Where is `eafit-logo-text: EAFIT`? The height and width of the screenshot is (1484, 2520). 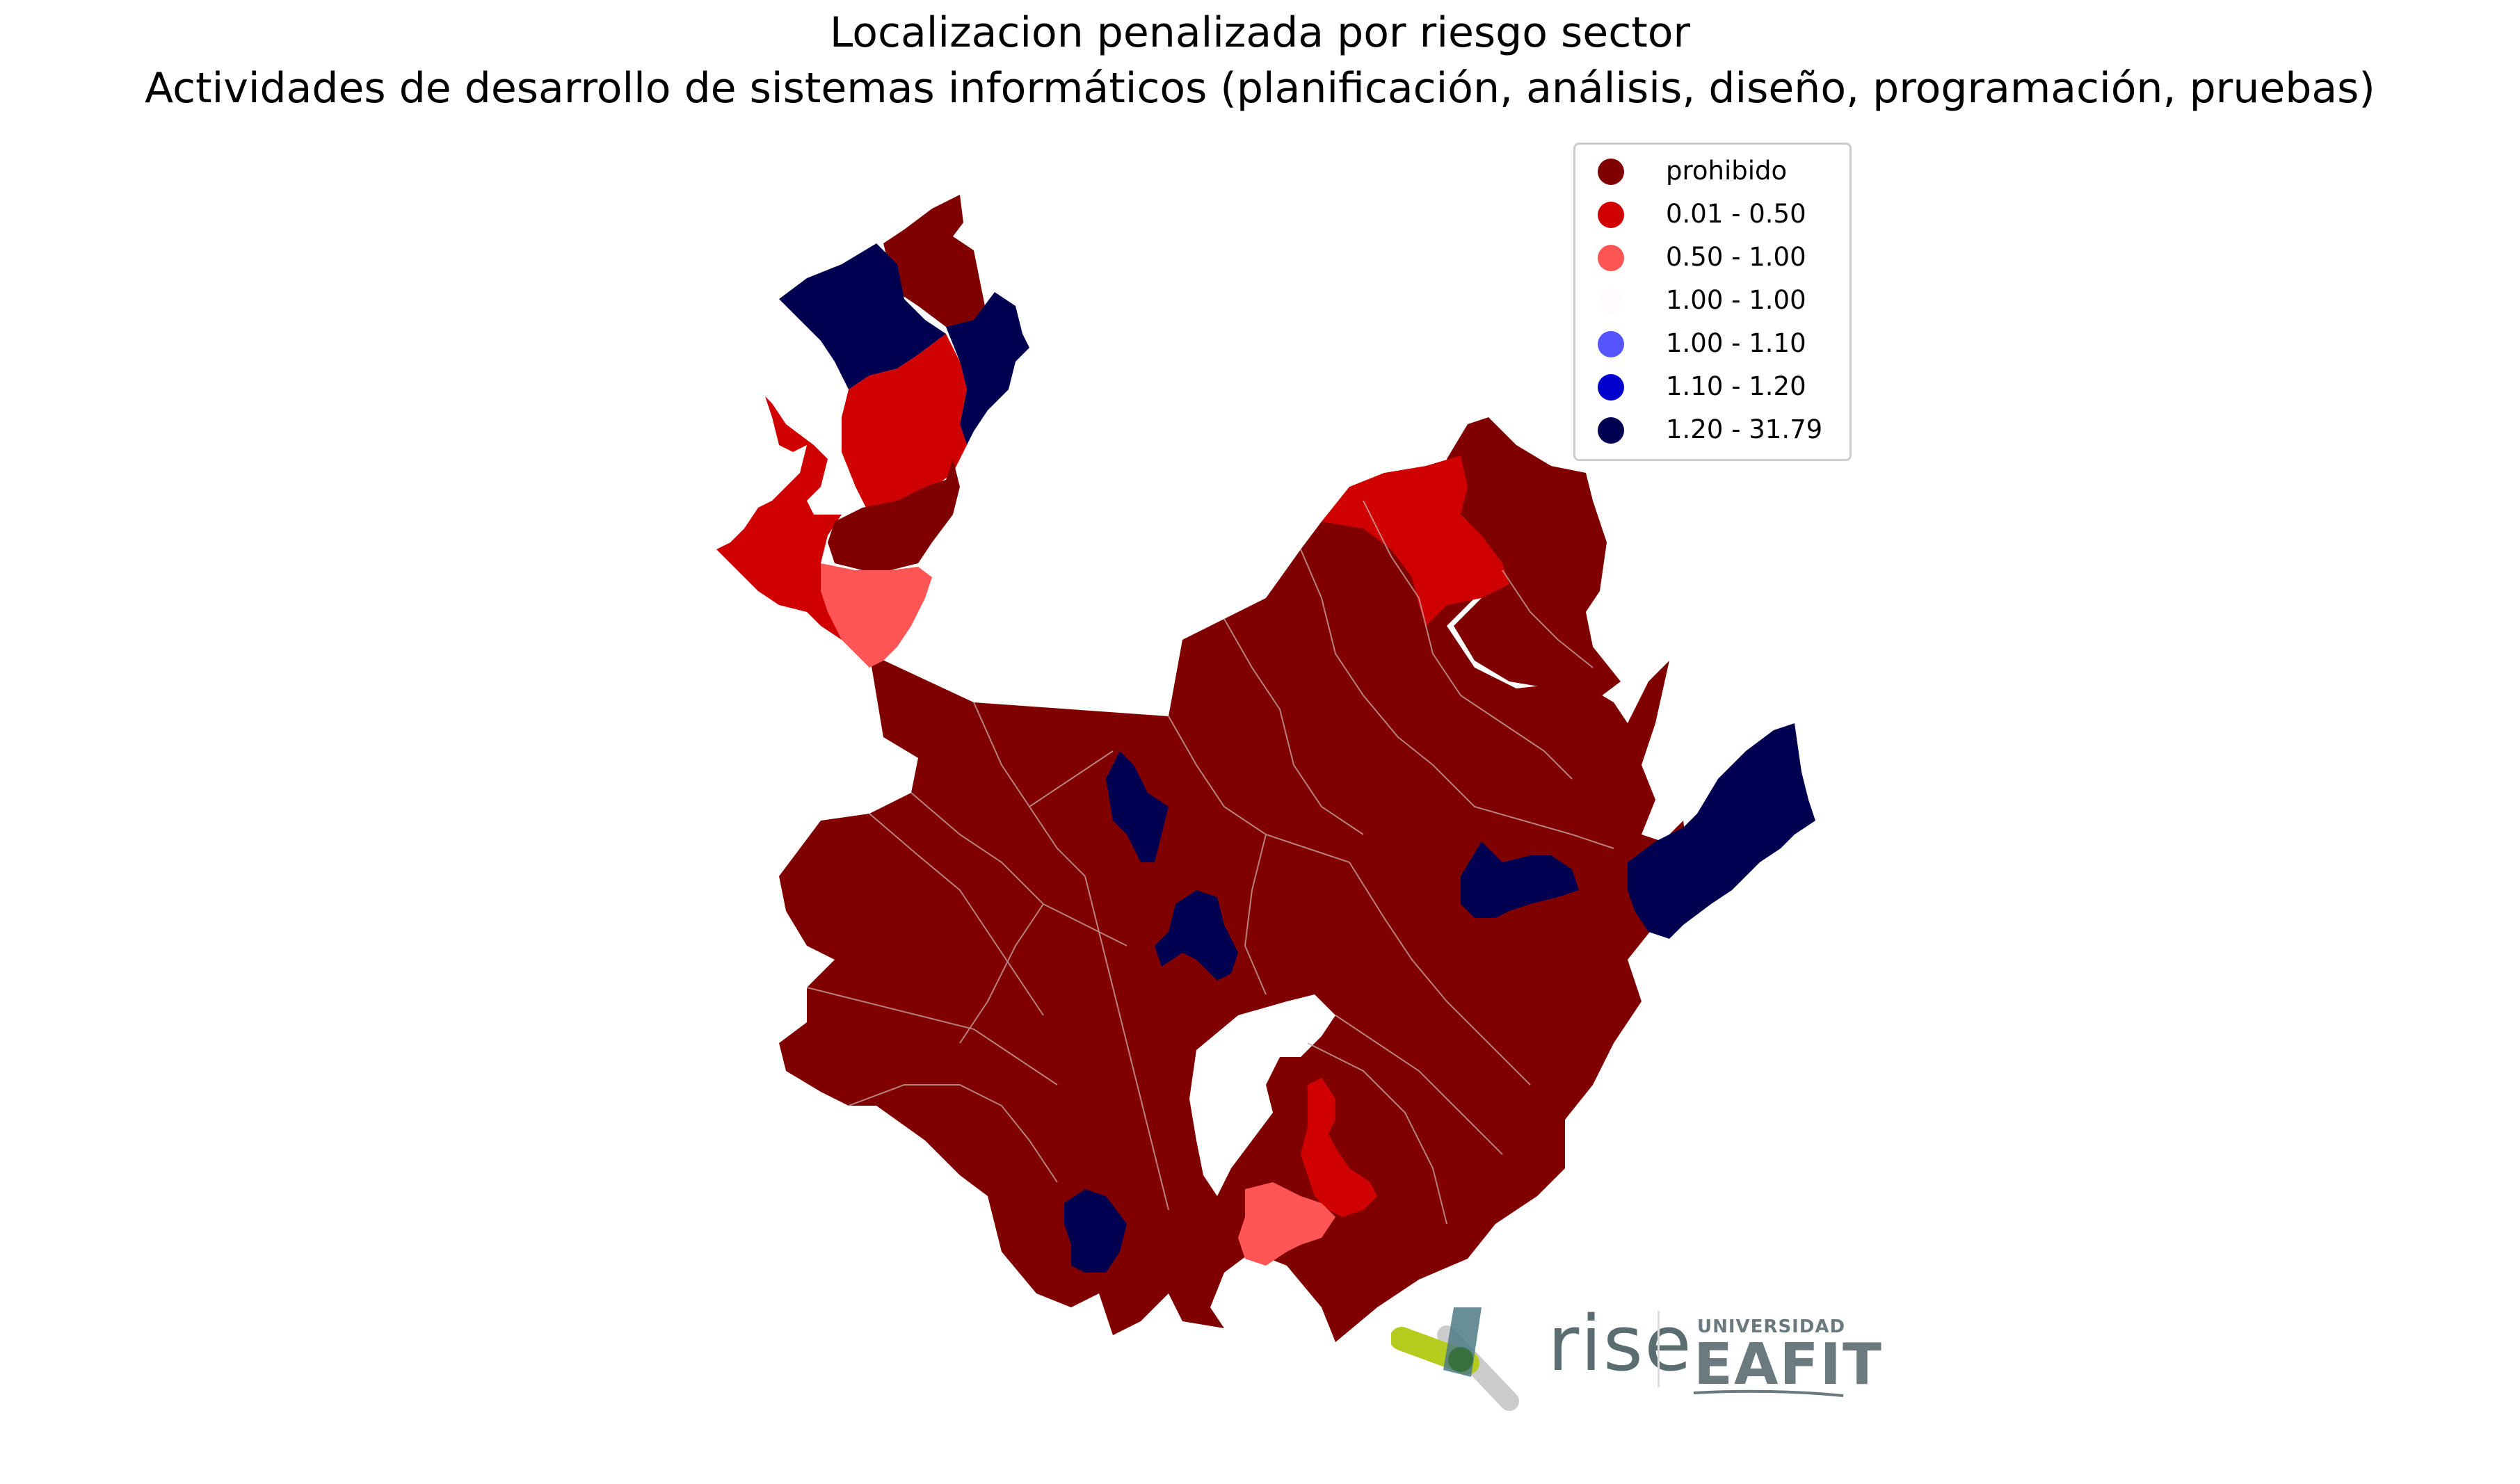 eafit-logo-text: EAFIT is located at coordinates (1788, 1365).